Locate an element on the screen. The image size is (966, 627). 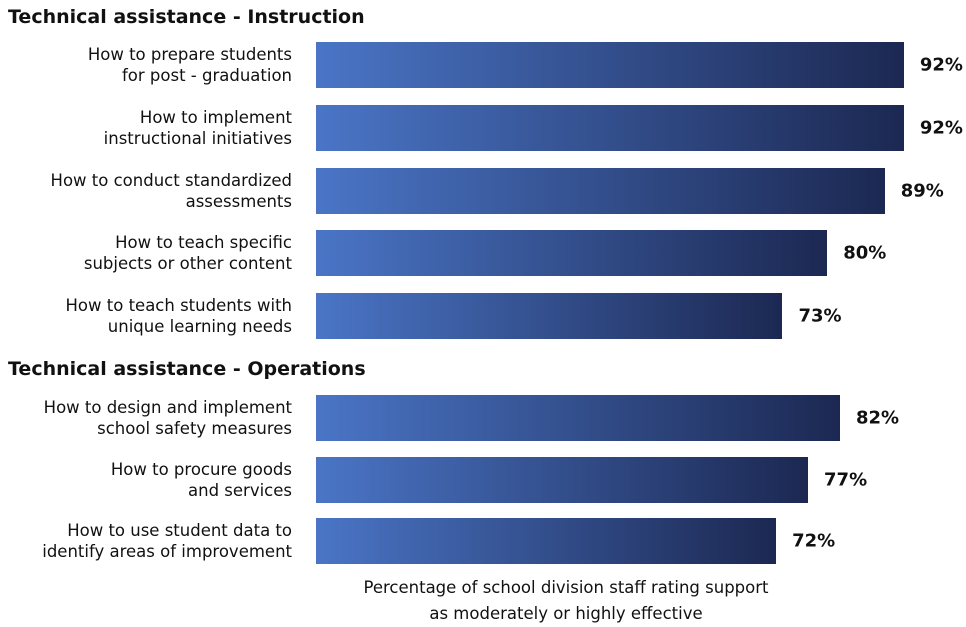
value-label: 77% is located at coordinates (846, 479).